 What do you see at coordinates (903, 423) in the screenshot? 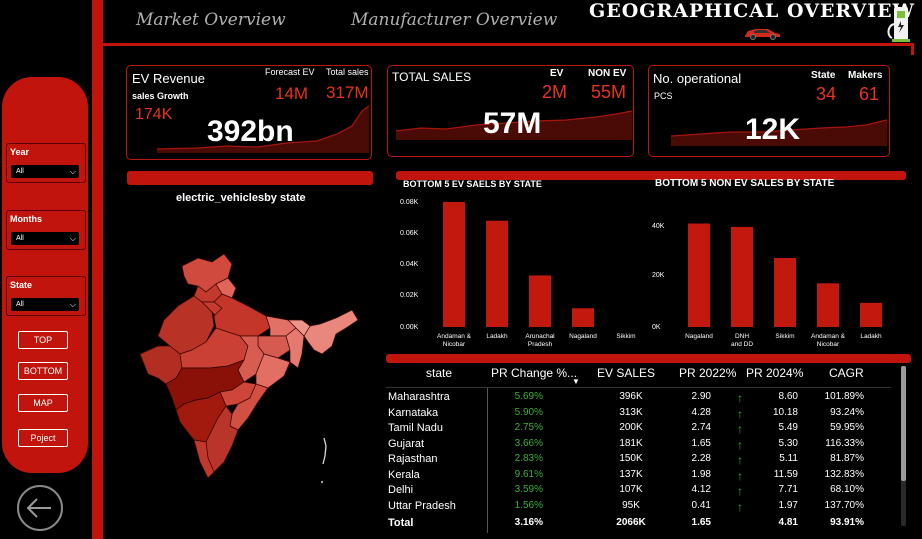
I see `table-scrollbar-thumb` at bounding box center [903, 423].